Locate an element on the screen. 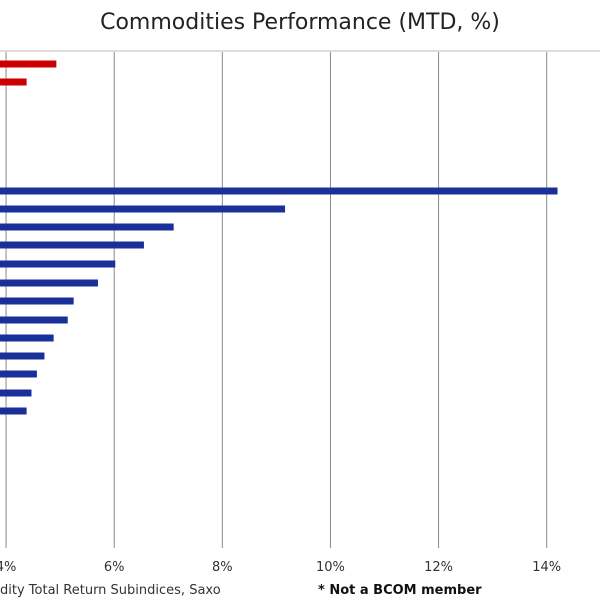 The image size is (600, 600). bcom-member-note: * Not a BCOM member is located at coordinates (400, 590).